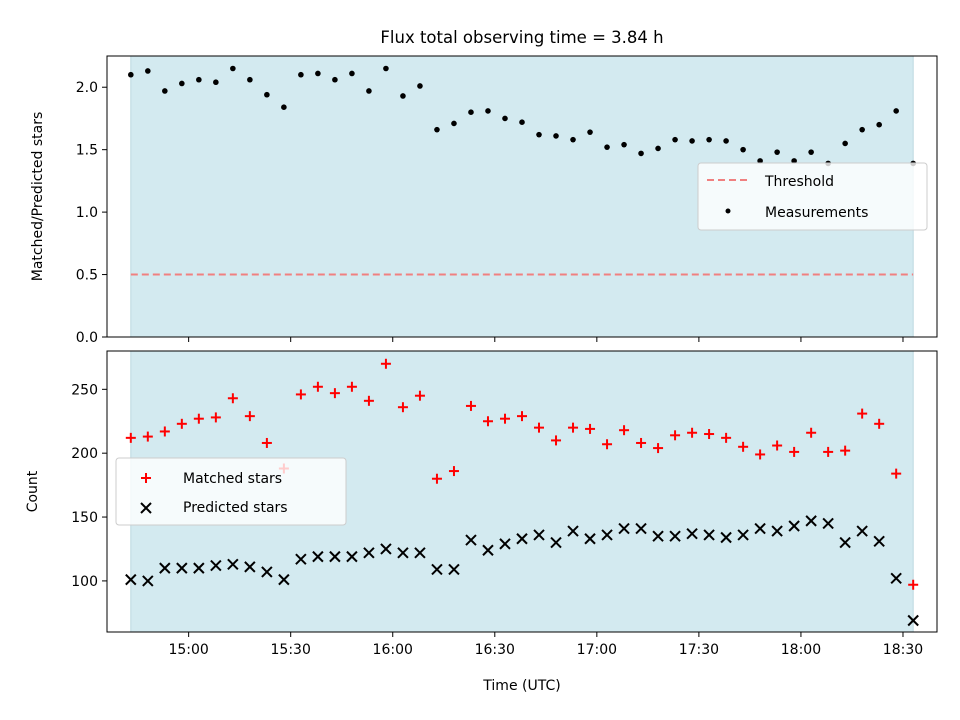 The width and height of the screenshot is (960, 720). I want to click on chart-title: Flux total observing time = 3.84 h, so click(521, 37).